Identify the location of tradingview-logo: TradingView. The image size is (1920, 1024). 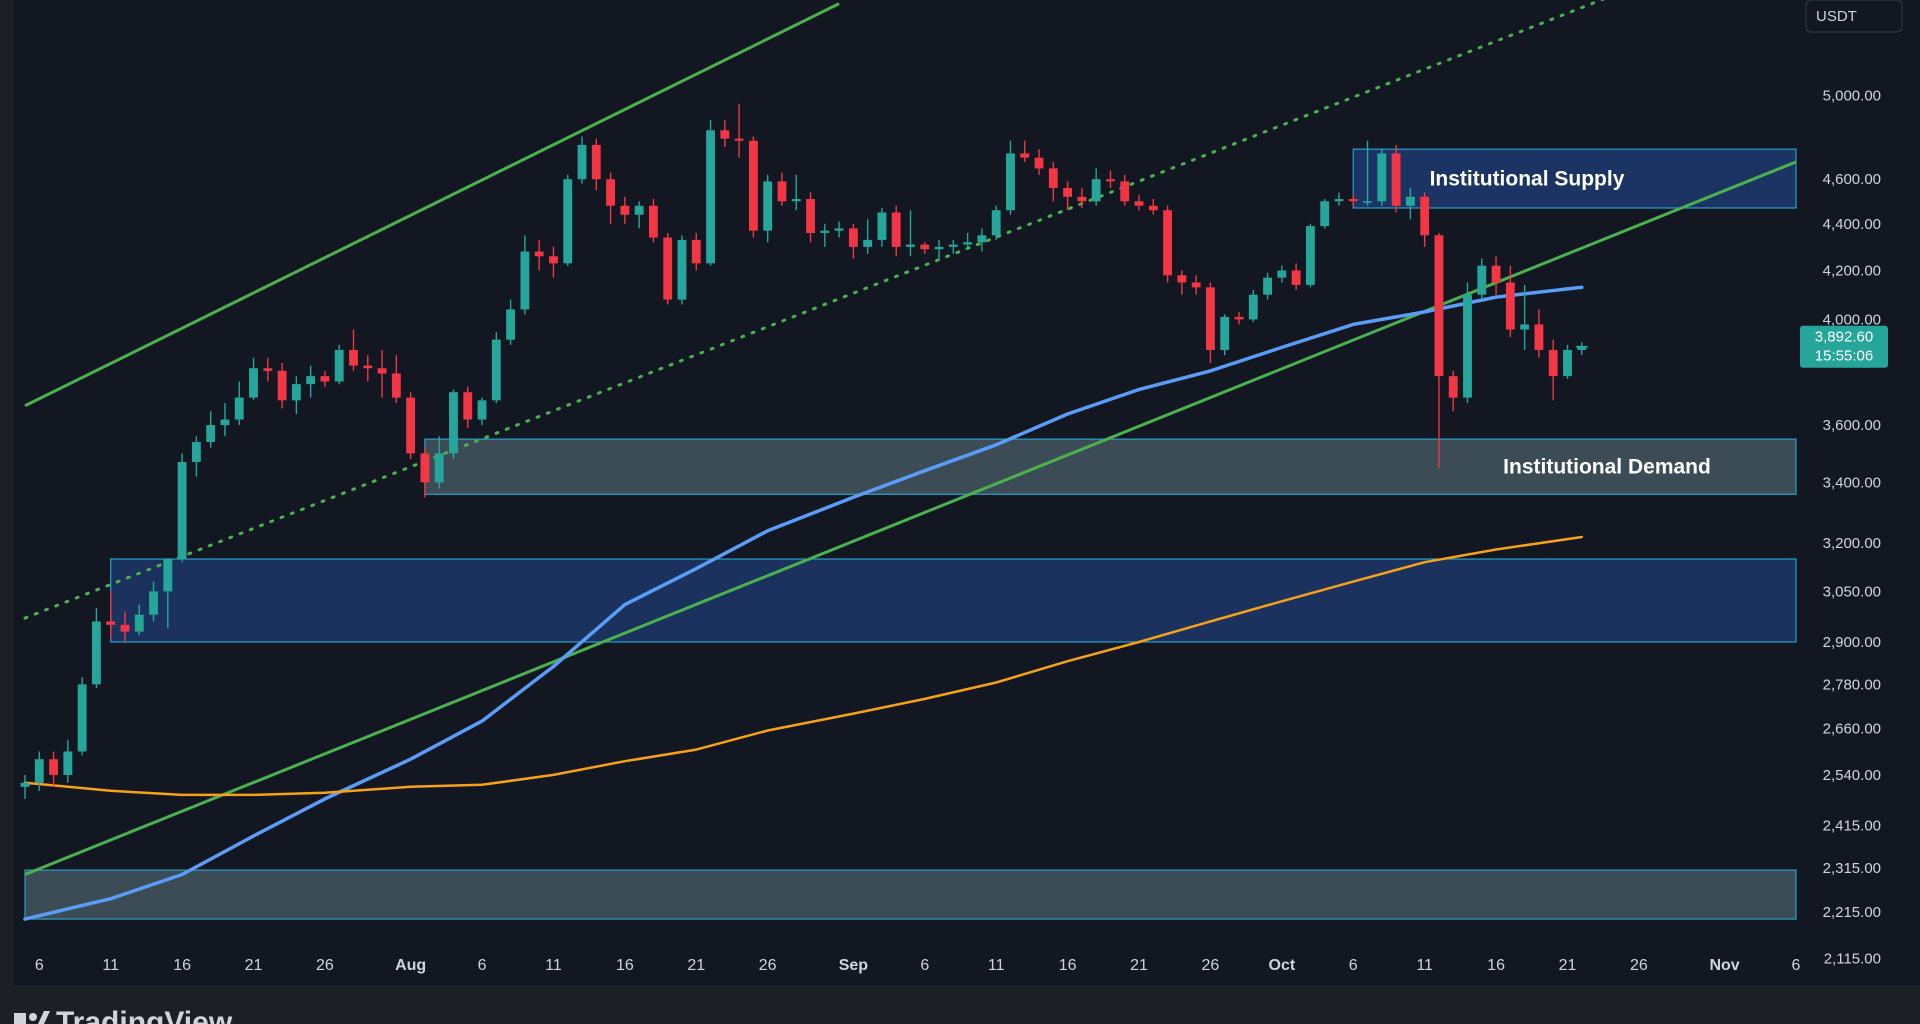
(123, 1015).